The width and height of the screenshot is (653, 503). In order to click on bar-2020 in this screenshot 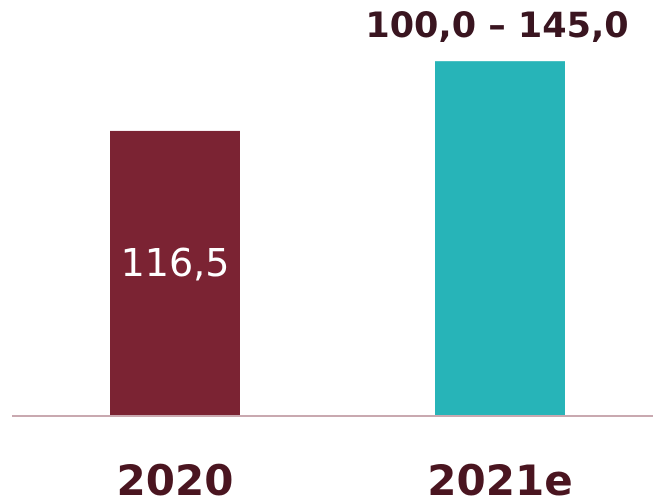, I will do `click(175, 273)`.